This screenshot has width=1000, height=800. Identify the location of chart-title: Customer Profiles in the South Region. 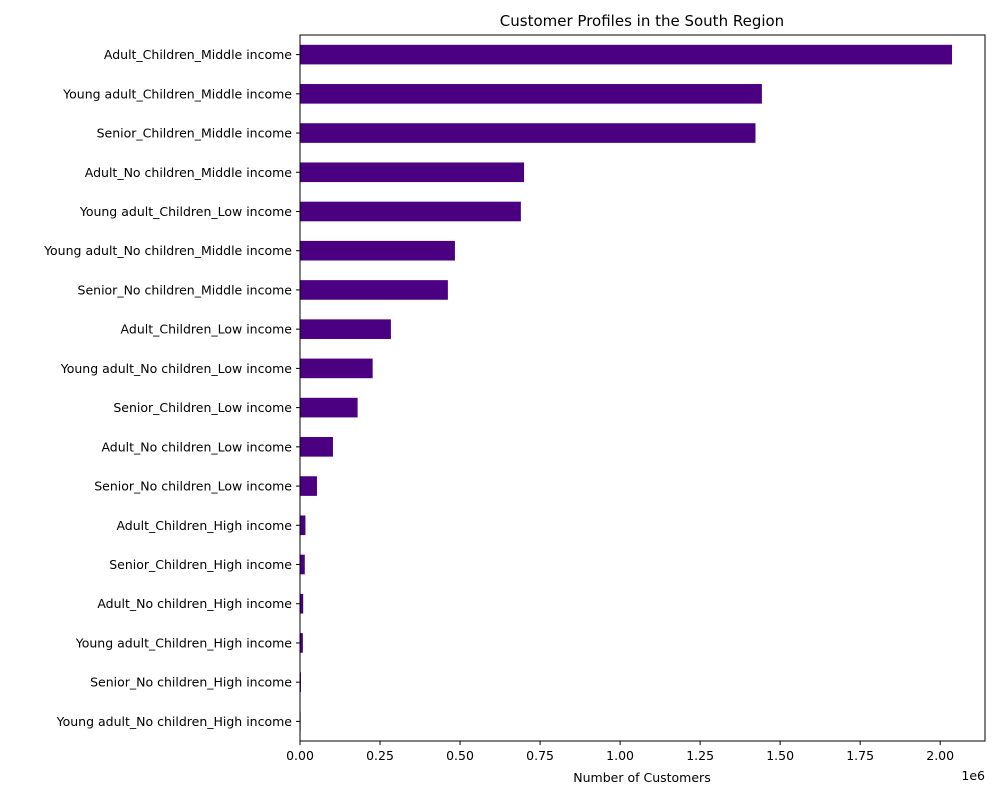
(642, 21).